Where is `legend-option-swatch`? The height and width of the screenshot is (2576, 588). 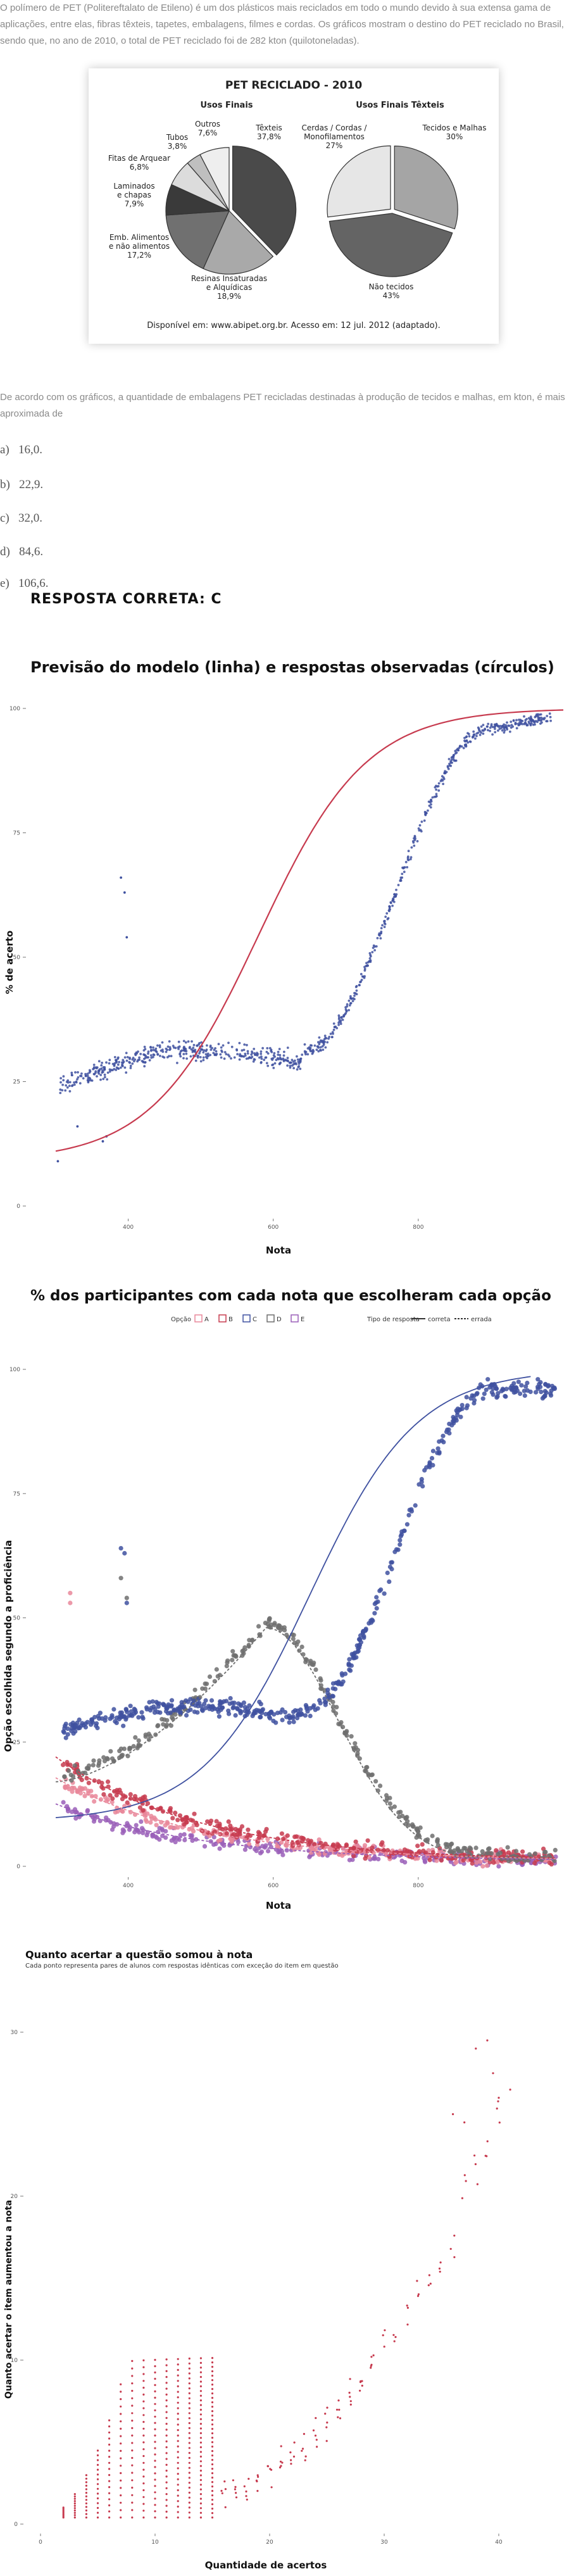
legend-option-swatch is located at coordinates (246, 1318).